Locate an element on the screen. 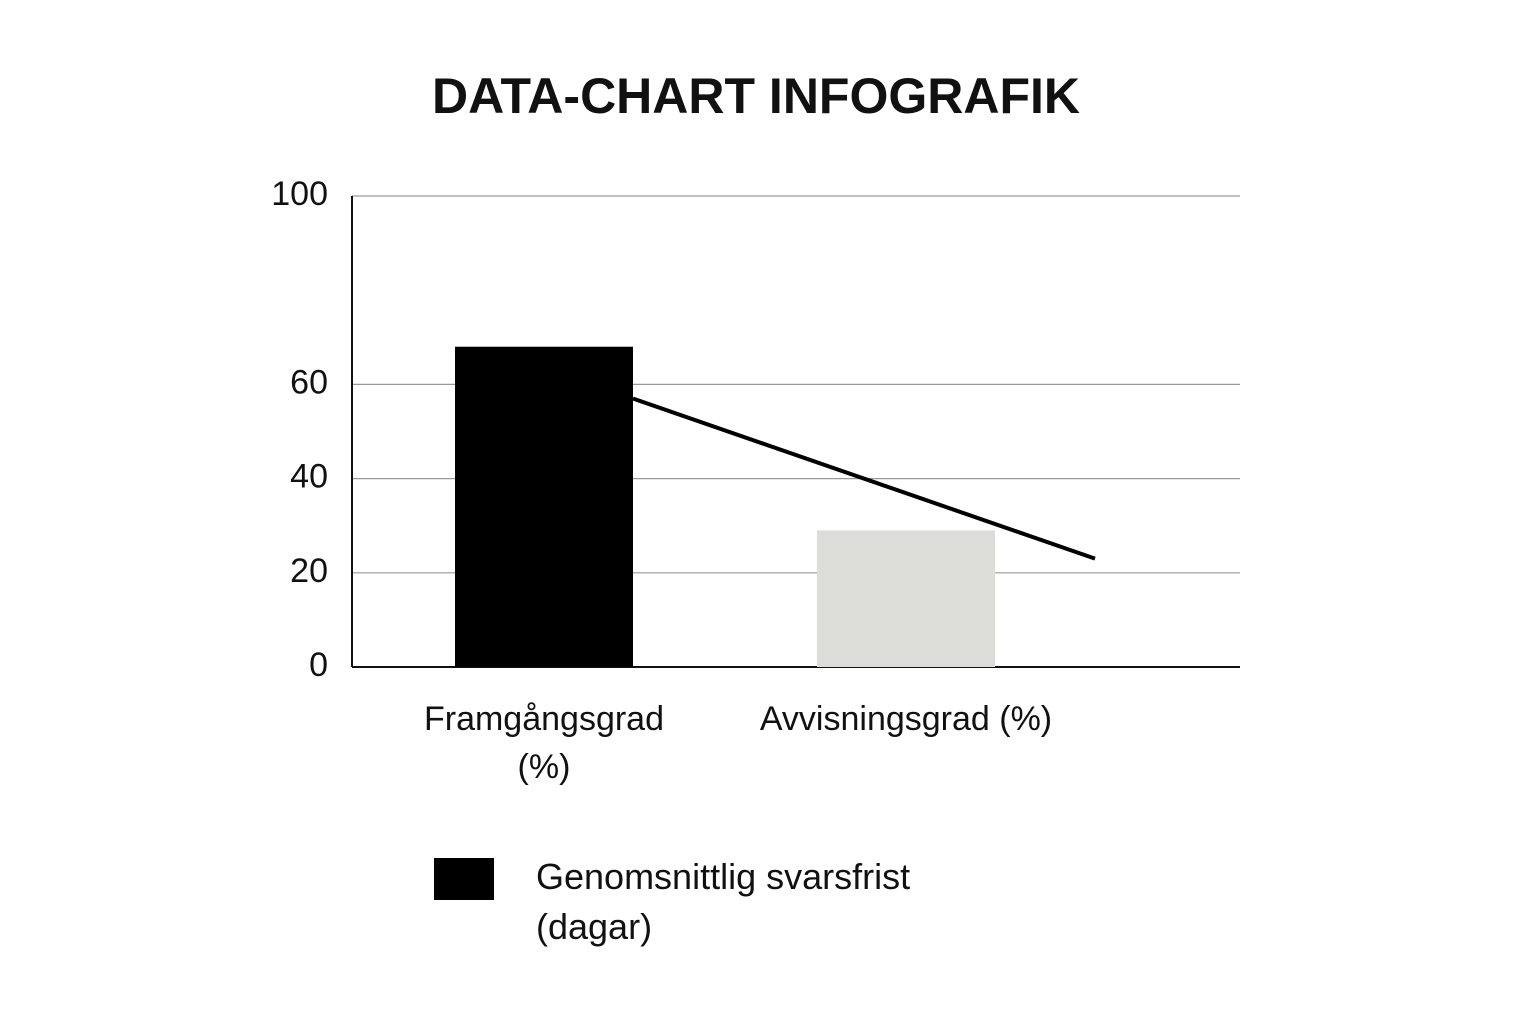 The width and height of the screenshot is (1536, 1024). line-series is located at coordinates (864, 478).